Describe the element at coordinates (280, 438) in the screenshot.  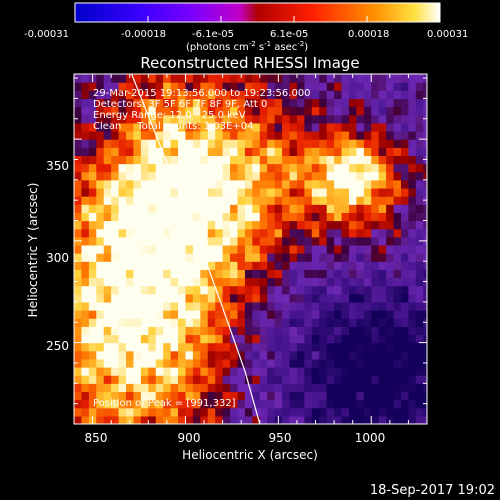
I see `x-tick-label: 950` at that location.